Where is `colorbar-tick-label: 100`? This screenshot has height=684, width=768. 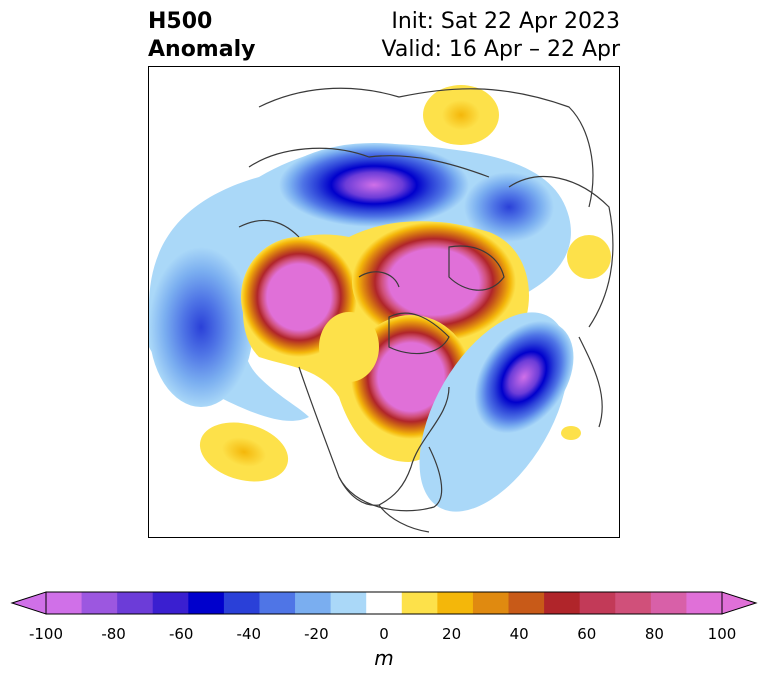 colorbar-tick-label: 100 is located at coordinates (722, 634).